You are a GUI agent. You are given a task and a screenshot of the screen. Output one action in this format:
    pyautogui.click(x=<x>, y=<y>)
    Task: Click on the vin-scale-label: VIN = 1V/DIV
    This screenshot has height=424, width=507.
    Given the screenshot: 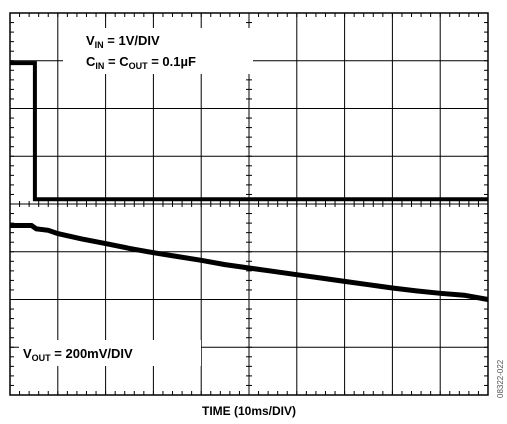 What is the action you would take?
    pyautogui.click(x=123, y=41)
    